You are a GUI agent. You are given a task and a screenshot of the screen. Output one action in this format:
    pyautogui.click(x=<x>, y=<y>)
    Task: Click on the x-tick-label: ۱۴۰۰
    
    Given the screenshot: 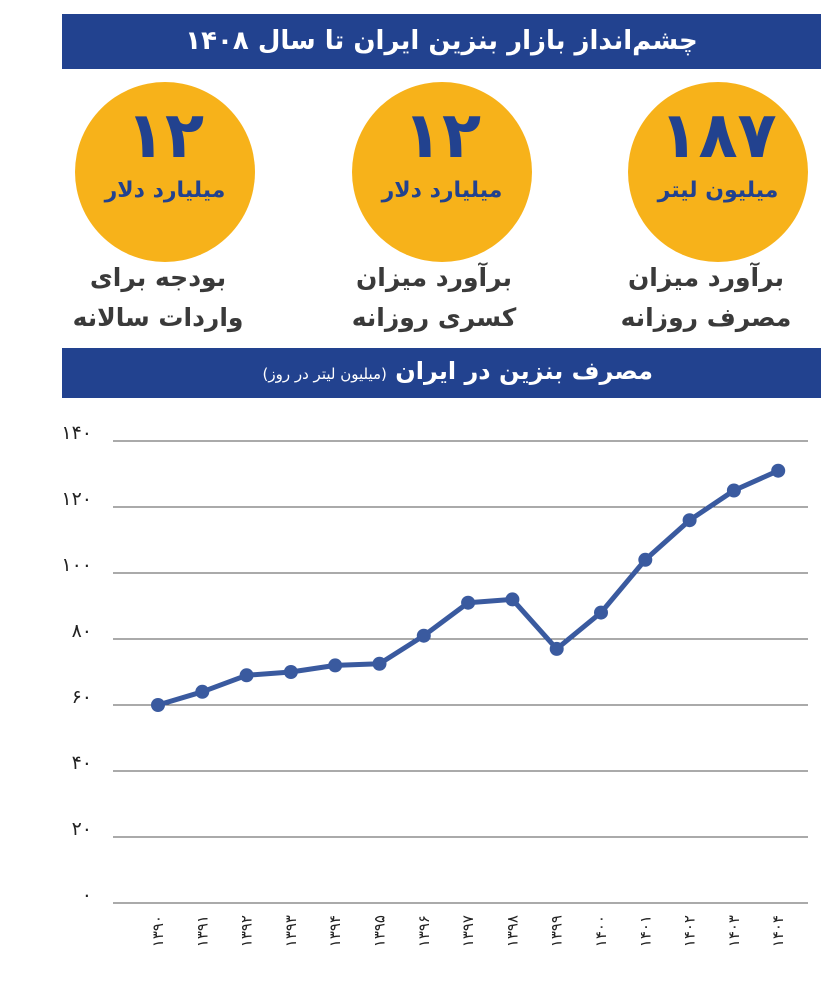 What is the action you would take?
    pyautogui.click(x=601, y=931)
    